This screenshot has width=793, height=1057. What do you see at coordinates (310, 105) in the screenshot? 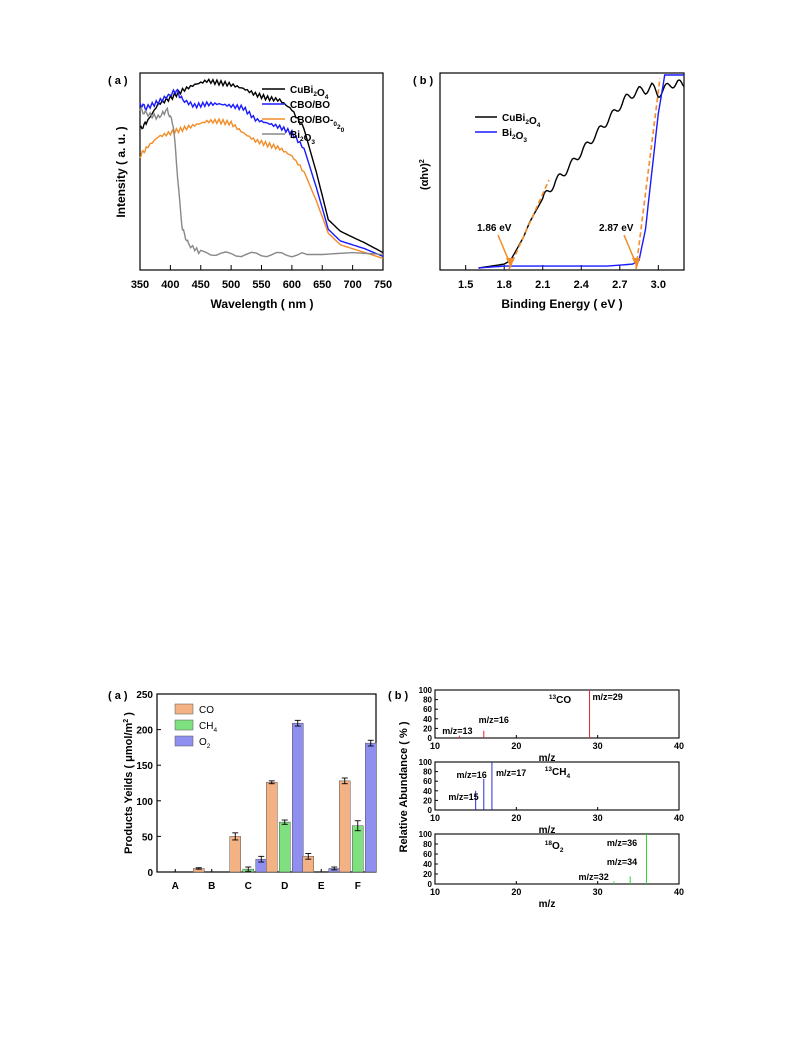
I see `legend-label-cbo-bo: CBO/BO` at bounding box center [310, 105].